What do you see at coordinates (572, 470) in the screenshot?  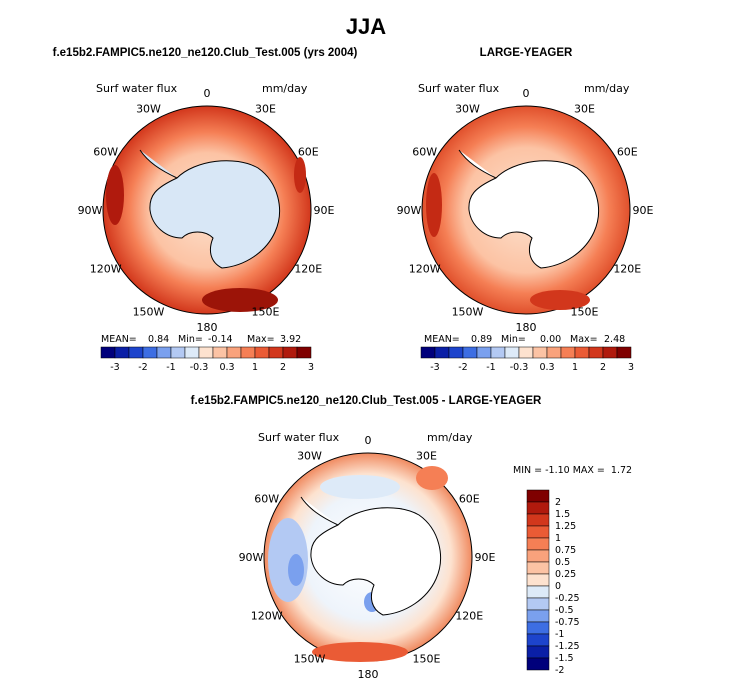 I see `panel-diff-minmax: MIN = -1.10 MAX = 1.72` at bounding box center [572, 470].